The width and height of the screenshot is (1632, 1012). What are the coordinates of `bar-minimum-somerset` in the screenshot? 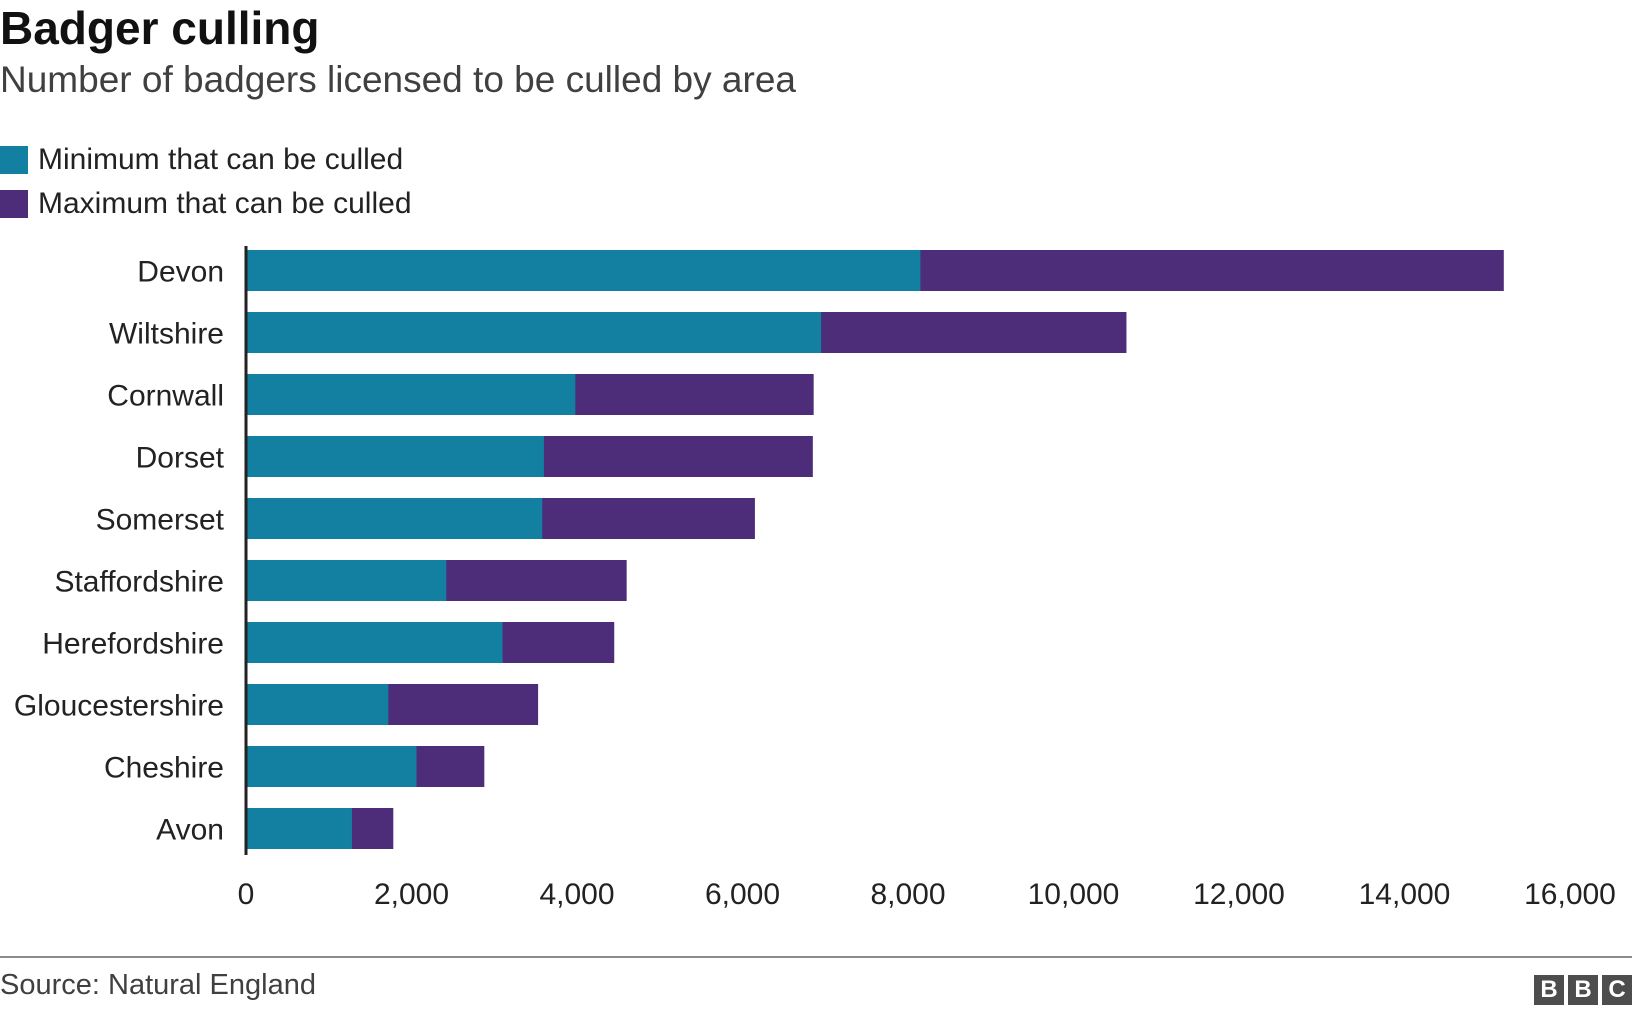 It's located at (394, 518).